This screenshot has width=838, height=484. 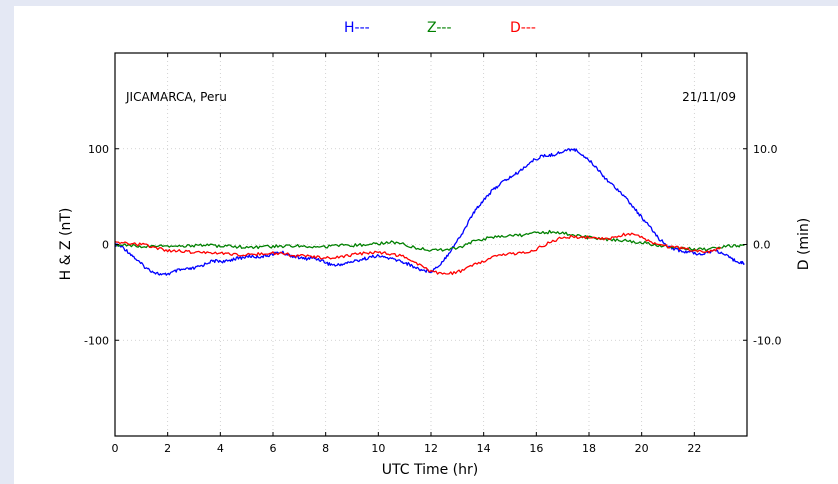 What do you see at coordinates (105, 245) in the screenshot?
I see `y-tick-label-left: 0` at bounding box center [105, 245].